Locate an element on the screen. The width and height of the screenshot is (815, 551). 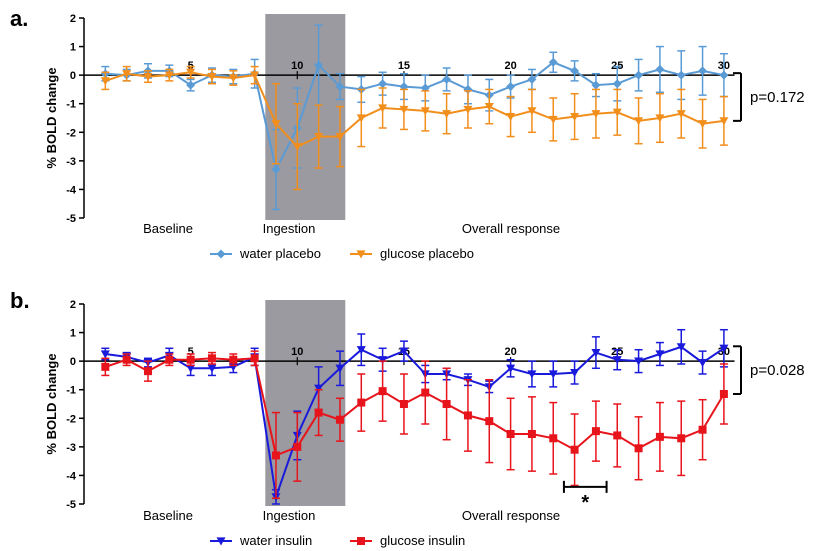
y-tick-label: 2 is located at coordinates (73, 19).